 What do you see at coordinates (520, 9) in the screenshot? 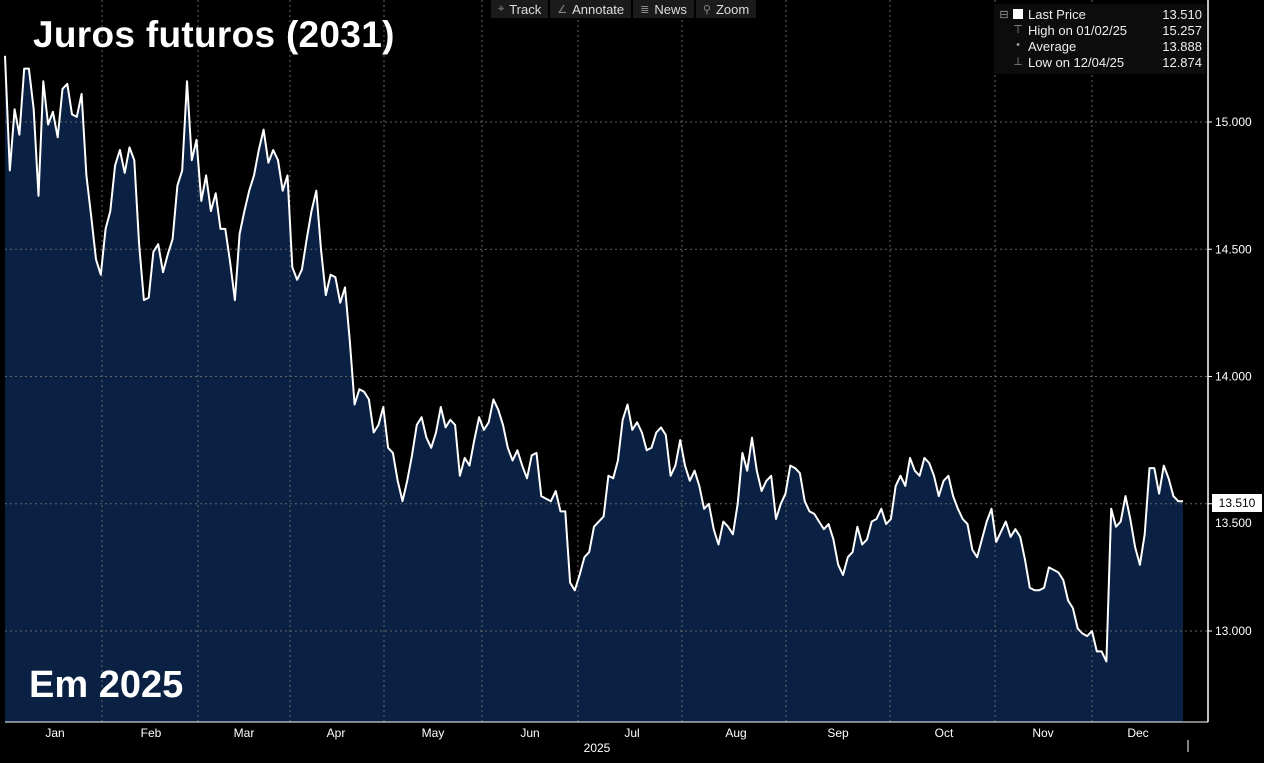
I see `track-button: ⌖ Track` at bounding box center [520, 9].